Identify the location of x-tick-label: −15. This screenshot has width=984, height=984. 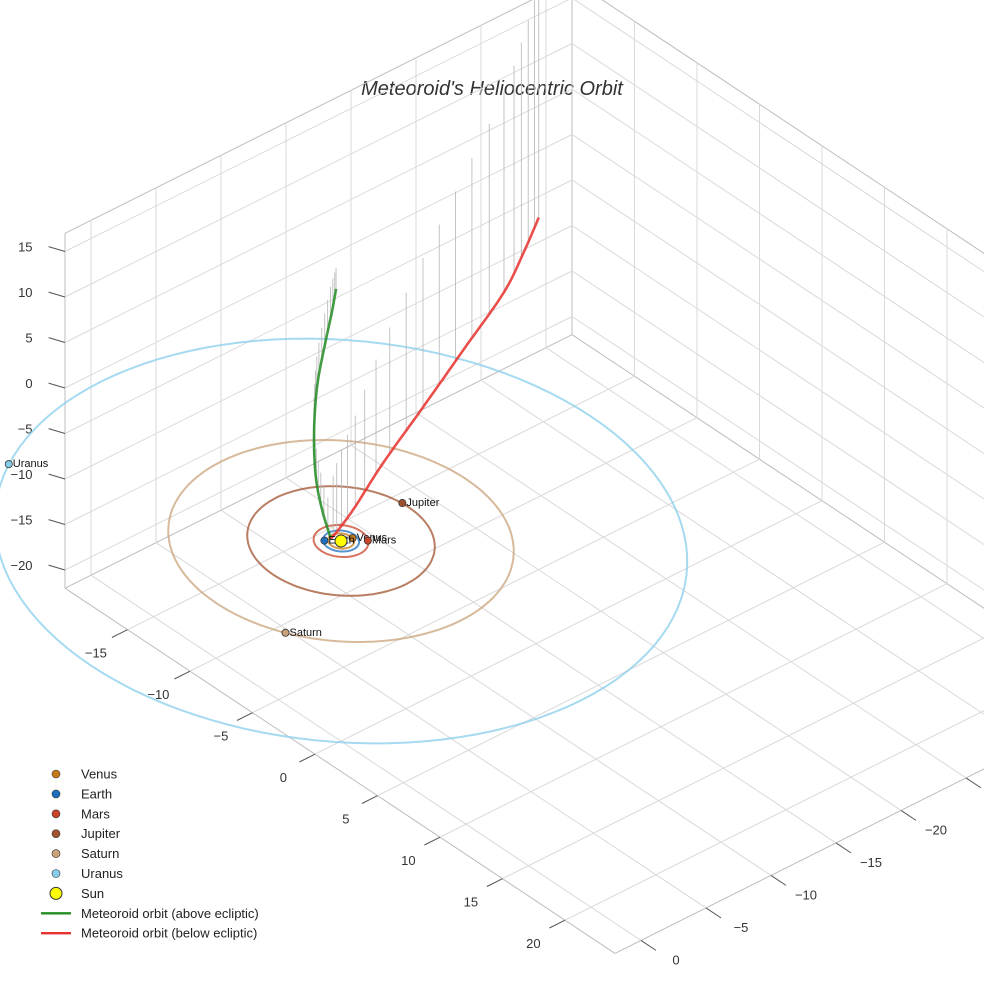
(96, 653).